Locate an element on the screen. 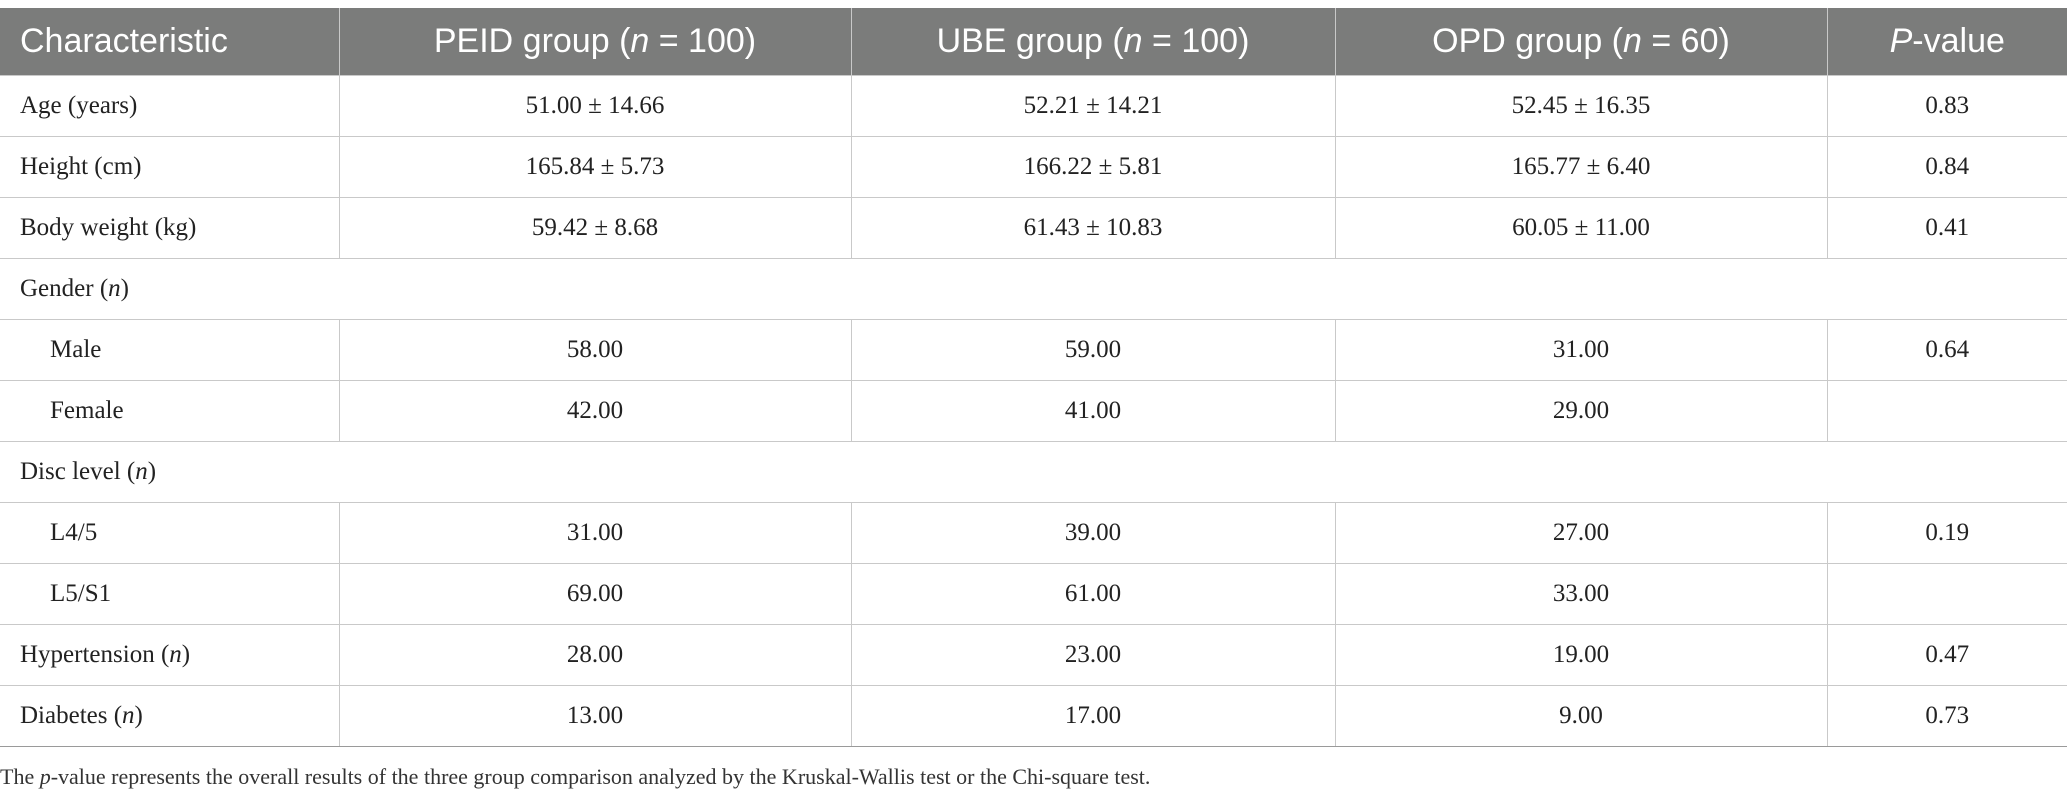 Image resolution: width=2067 pixels, height=808 pixels. cell-opd: 33.00 is located at coordinates (1581, 594).